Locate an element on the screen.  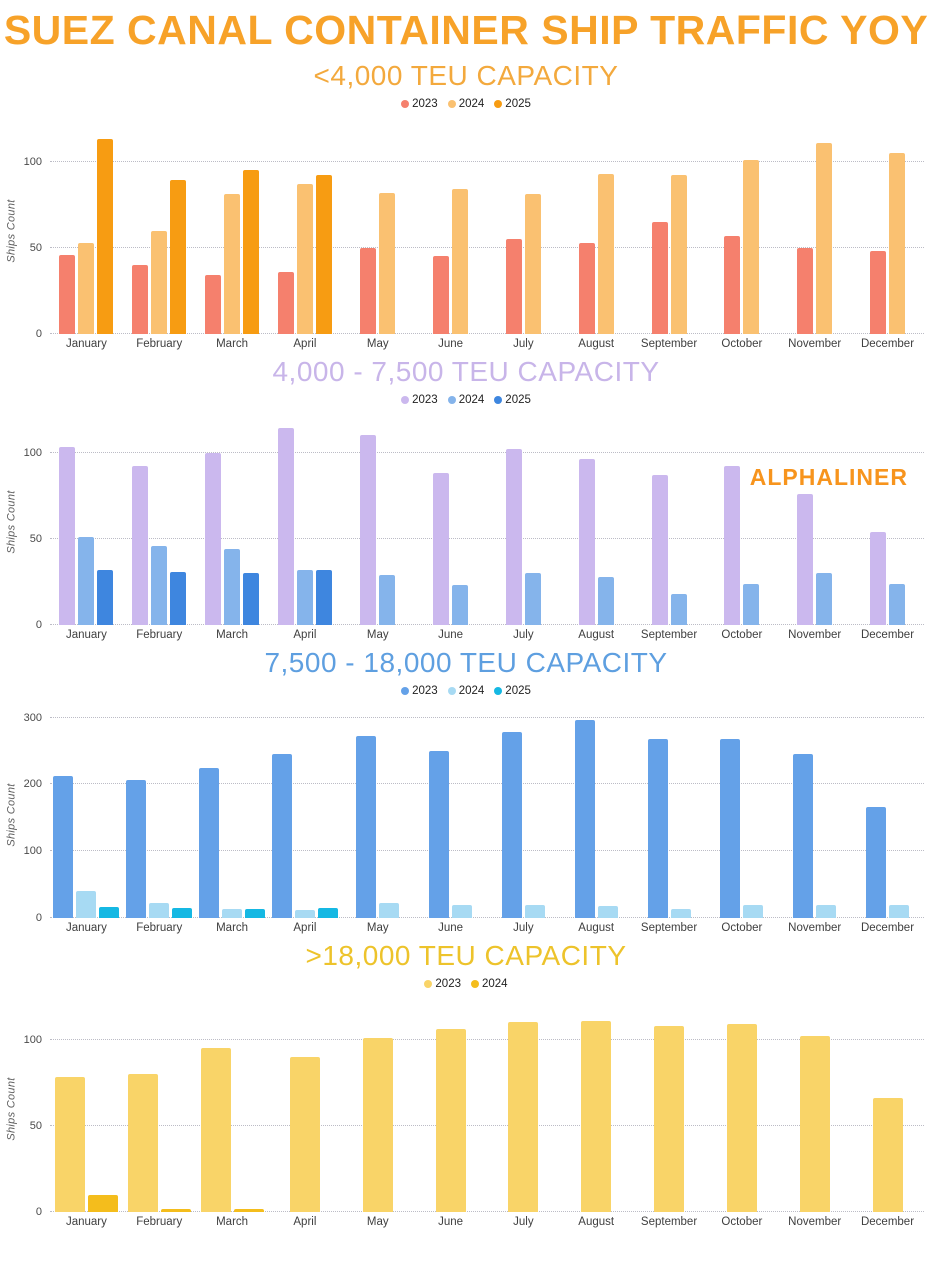
bar-2025-april is located at coordinates (323, 597).